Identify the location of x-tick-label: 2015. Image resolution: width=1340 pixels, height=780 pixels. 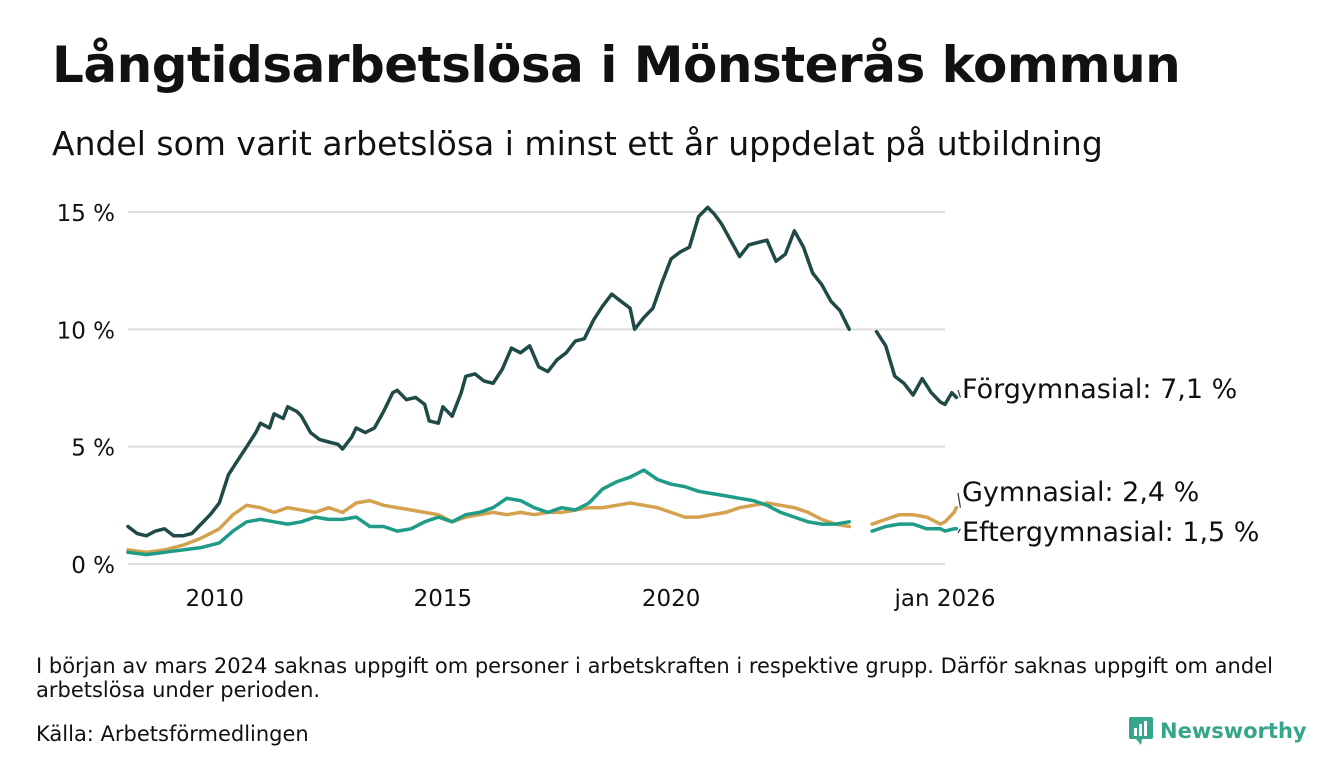
(443, 599).